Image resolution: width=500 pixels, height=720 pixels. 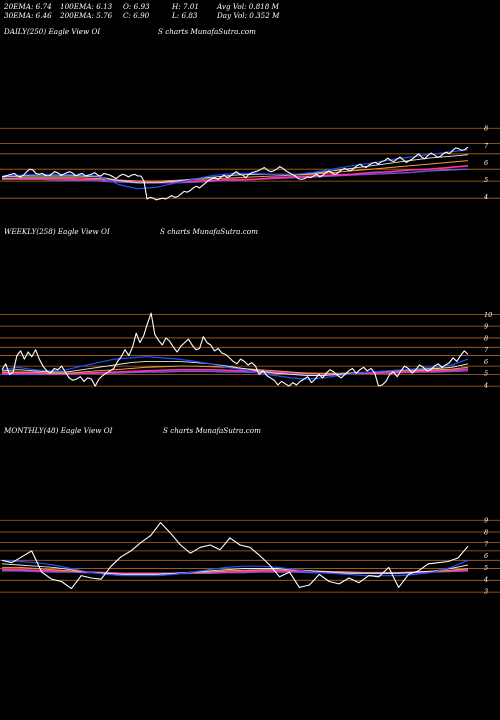 What do you see at coordinates (486, 327) in the screenshot?
I see `weekly-tick-label-5: 9` at bounding box center [486, 327].